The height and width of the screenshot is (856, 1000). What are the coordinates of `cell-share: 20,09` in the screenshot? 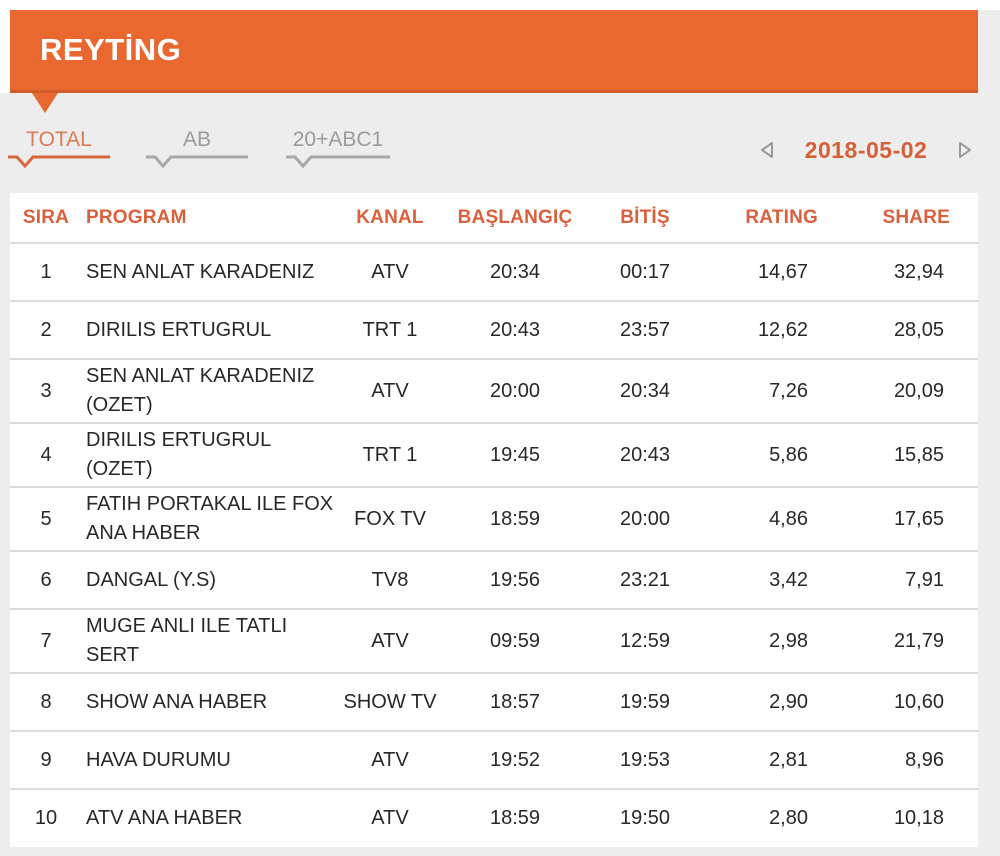 It's located at (904, 390).